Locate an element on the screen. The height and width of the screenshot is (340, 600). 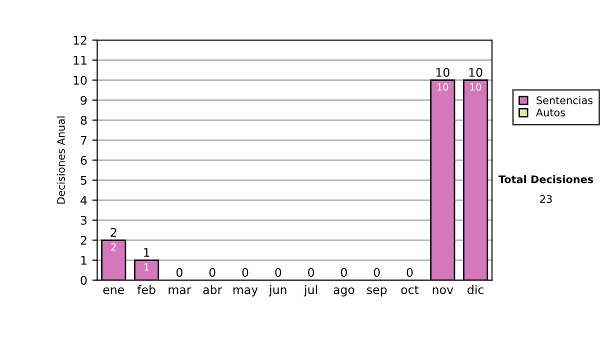
y-tick-label: 5 is located at coordinates (83, 180).